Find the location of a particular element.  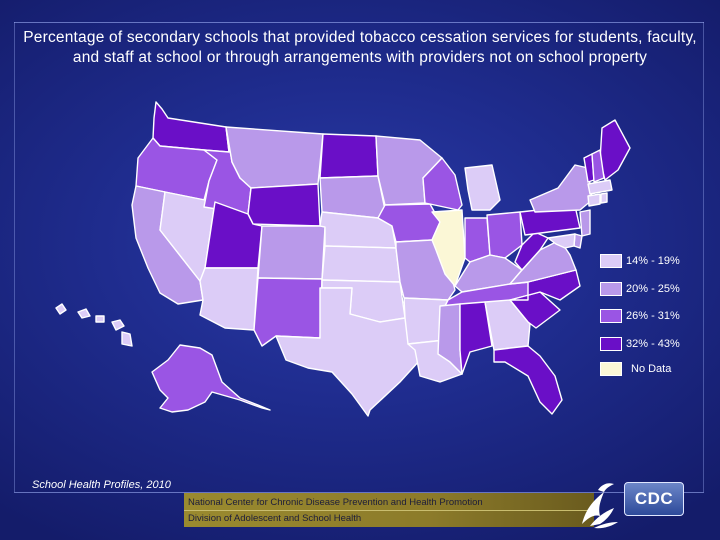

state-ct is located at coordinates (594, 200).